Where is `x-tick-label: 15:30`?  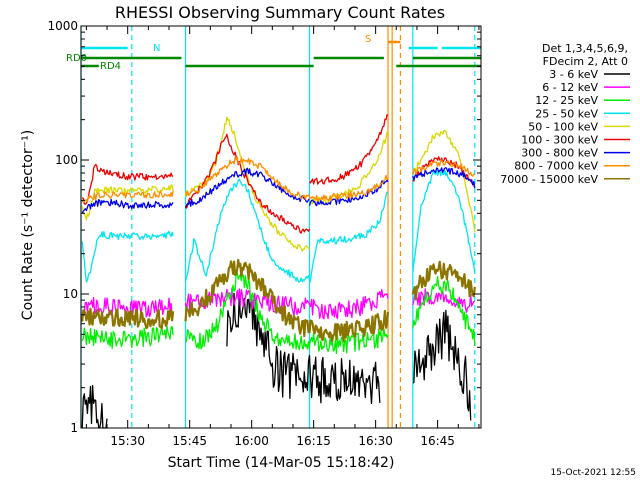 x-tick-label: 15:30 is located at coordinates (127, 441).